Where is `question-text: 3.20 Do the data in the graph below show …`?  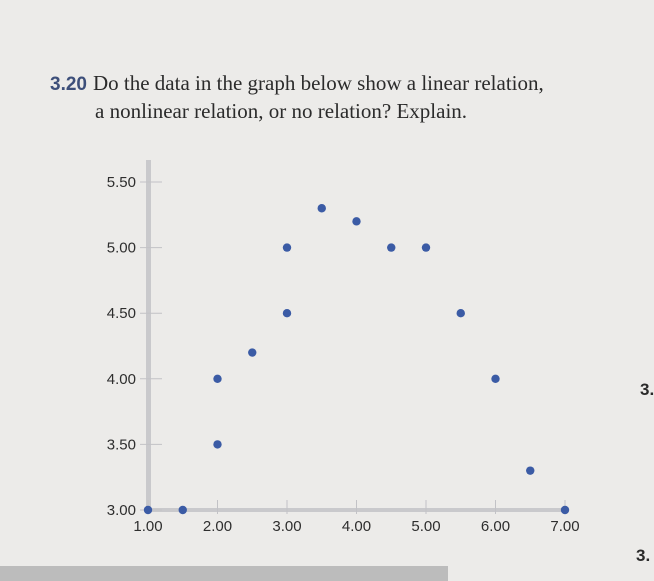 question-text: 3.20 Do the data in the graph below show … is located at coordinates (345, 97).